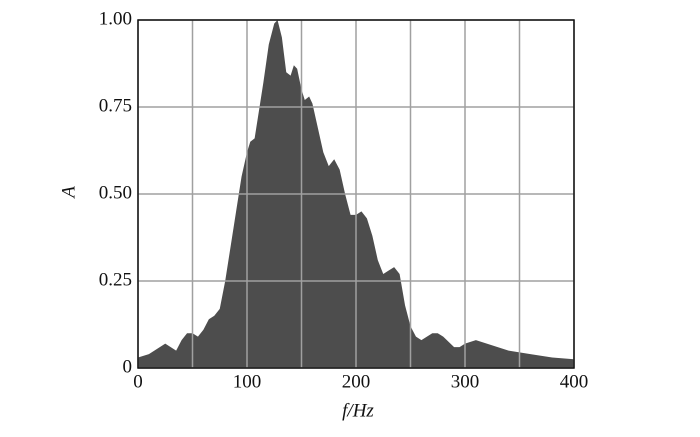 This screenshot has width=700, height=437. I want to click on x-tick-label: 0, so click(138, 381).